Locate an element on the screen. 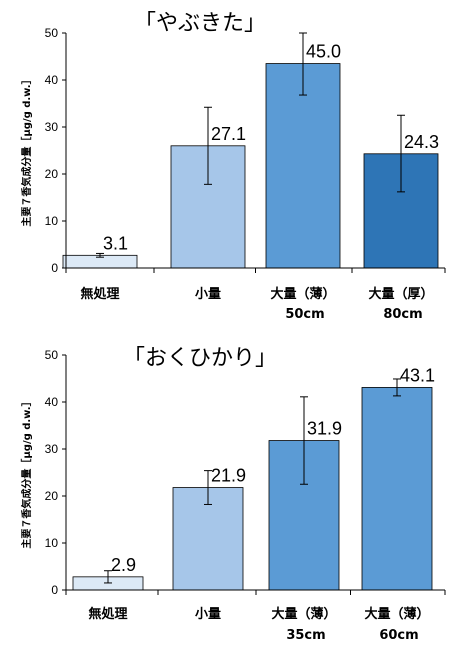 This screenshot has width=459, height=648. bar is located at coordinates (397, 489).